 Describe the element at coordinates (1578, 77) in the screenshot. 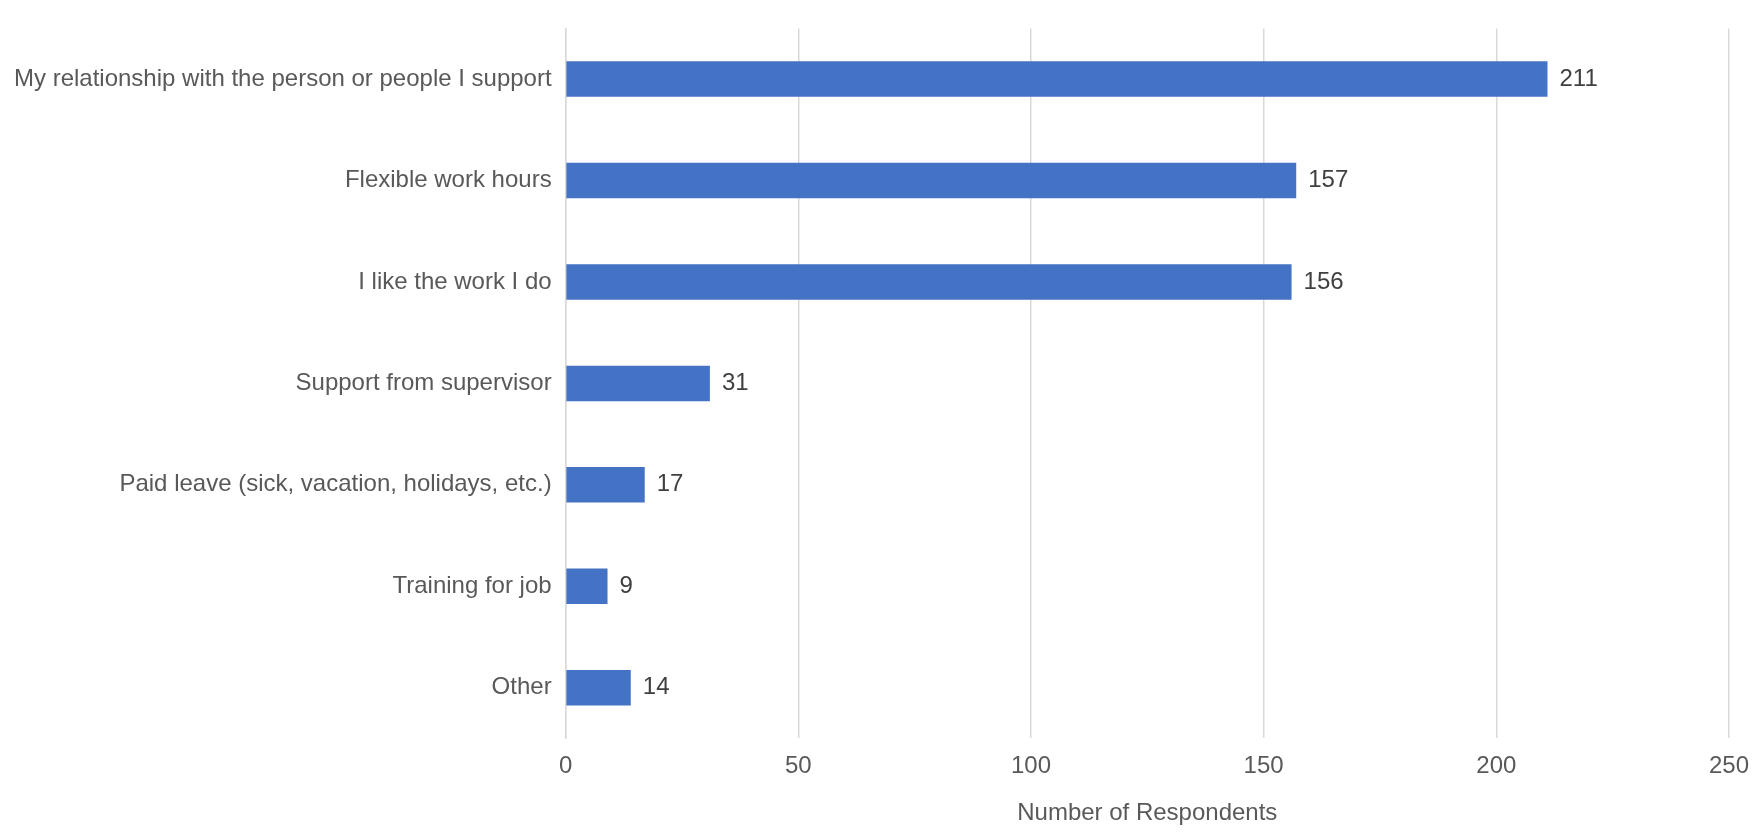

I see `data-label: 211` at that location.